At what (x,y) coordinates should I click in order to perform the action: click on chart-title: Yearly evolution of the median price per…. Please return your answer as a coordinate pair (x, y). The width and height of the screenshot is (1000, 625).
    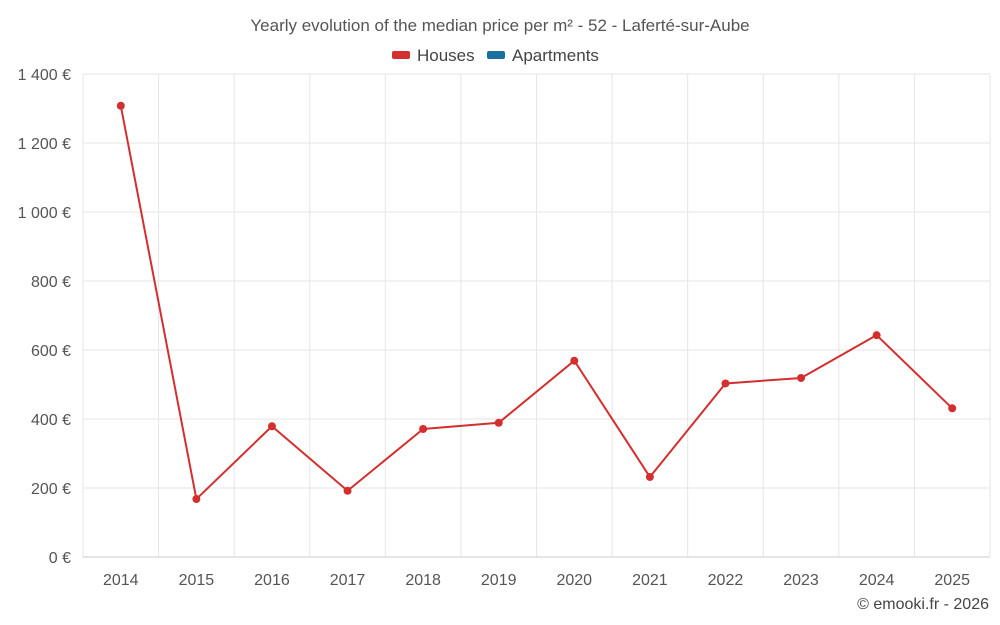
    Looking at the image, I should click on (499, 25).